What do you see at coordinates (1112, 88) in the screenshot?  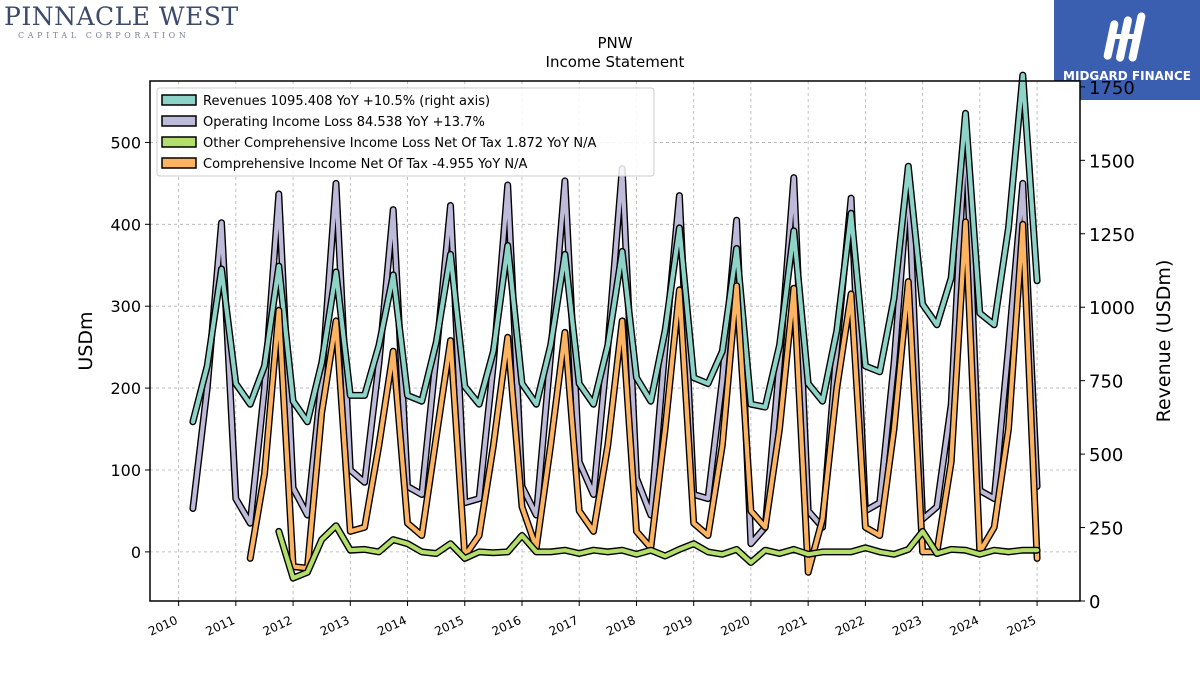 I see `y-right-tick-label: 1750` at bounding box center [1112, 88].